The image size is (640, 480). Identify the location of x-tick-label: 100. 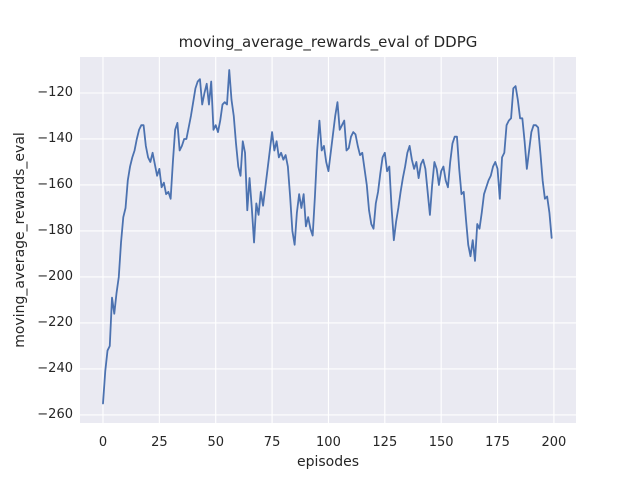
(328, 442).